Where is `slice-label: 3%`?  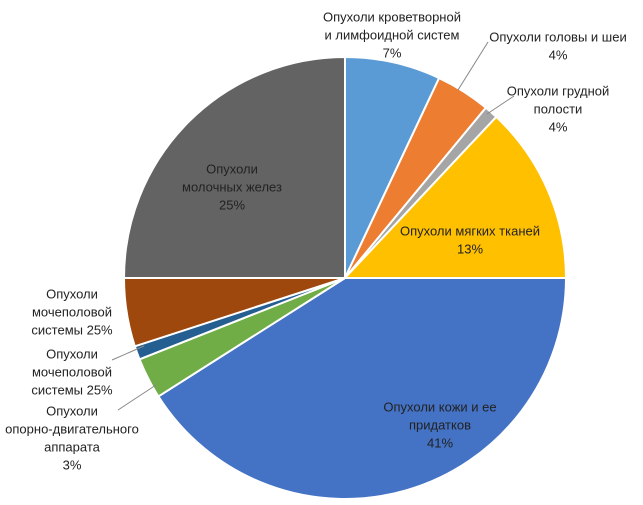
slice-label: 3% is located at coordinates (72, 464).